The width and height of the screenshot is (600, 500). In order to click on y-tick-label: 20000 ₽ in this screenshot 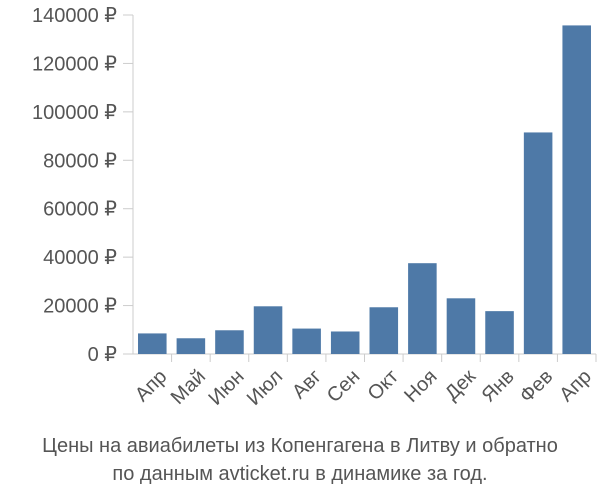, I will do `click(80, 307)`.